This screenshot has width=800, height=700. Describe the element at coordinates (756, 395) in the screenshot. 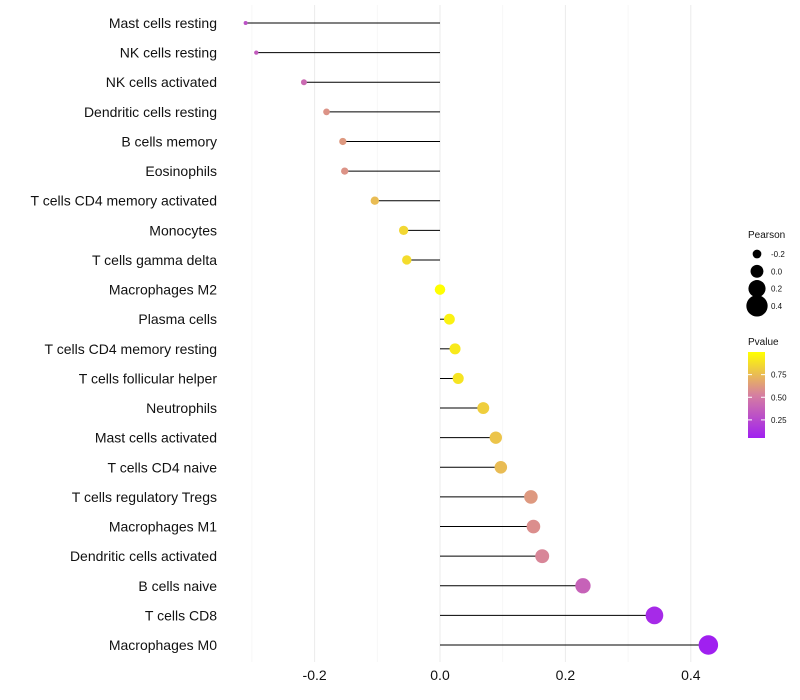

I see `color-legend-bar` at that location.